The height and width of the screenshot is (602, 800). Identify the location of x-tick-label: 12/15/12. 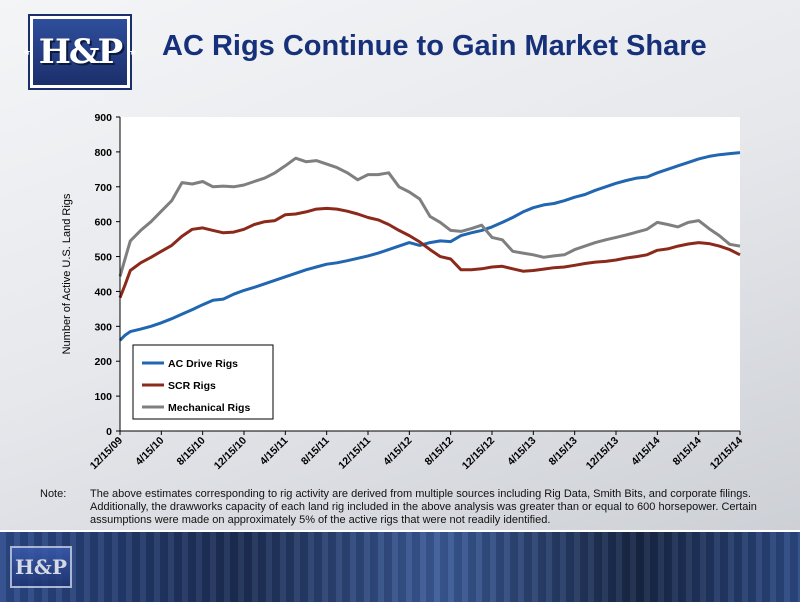
(478, 453).